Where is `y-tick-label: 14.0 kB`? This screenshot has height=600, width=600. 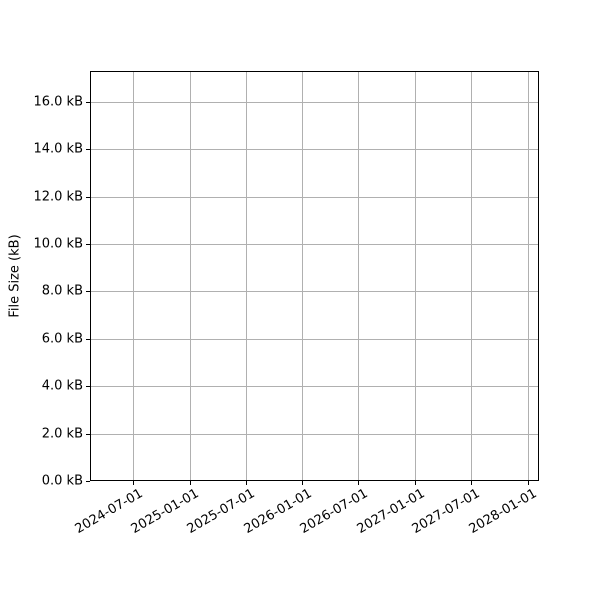 y-tick-label: 14.0 kB is located at coordinates (58, 149).